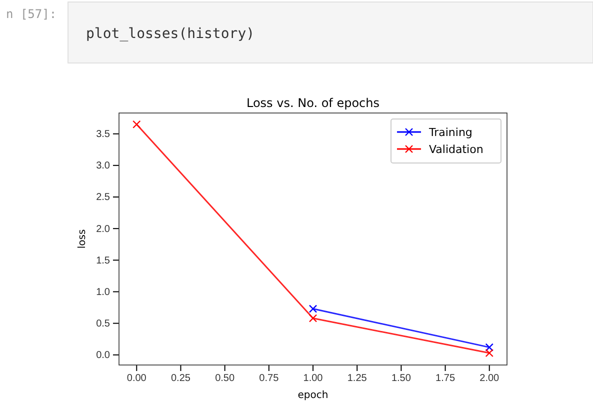  Describe the element at coordinates (103, 324) in the screenshot. I see `y-tick-label: 0.5` at that location.